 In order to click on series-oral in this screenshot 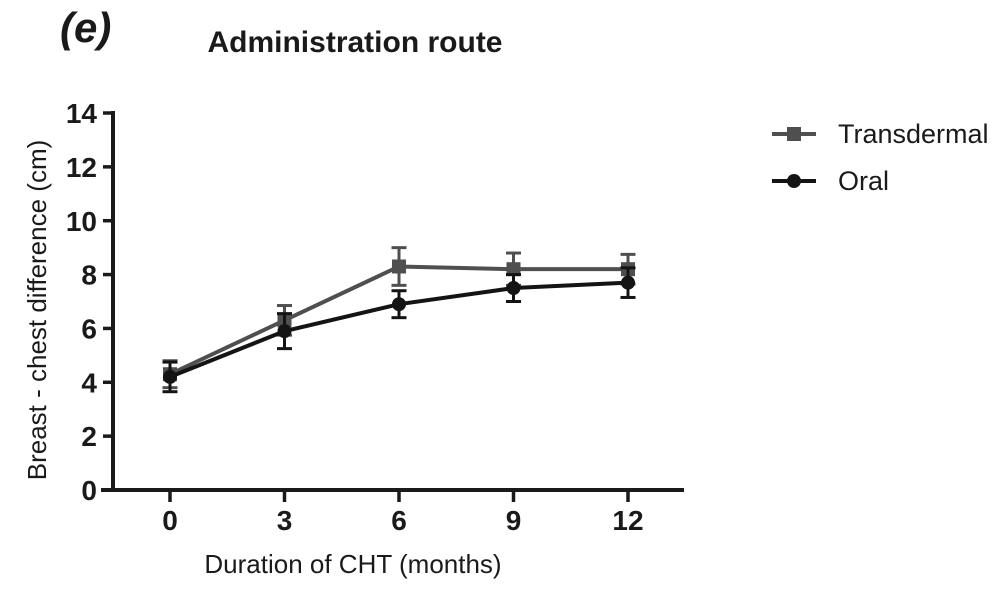, I will do `click(399, 330)`.